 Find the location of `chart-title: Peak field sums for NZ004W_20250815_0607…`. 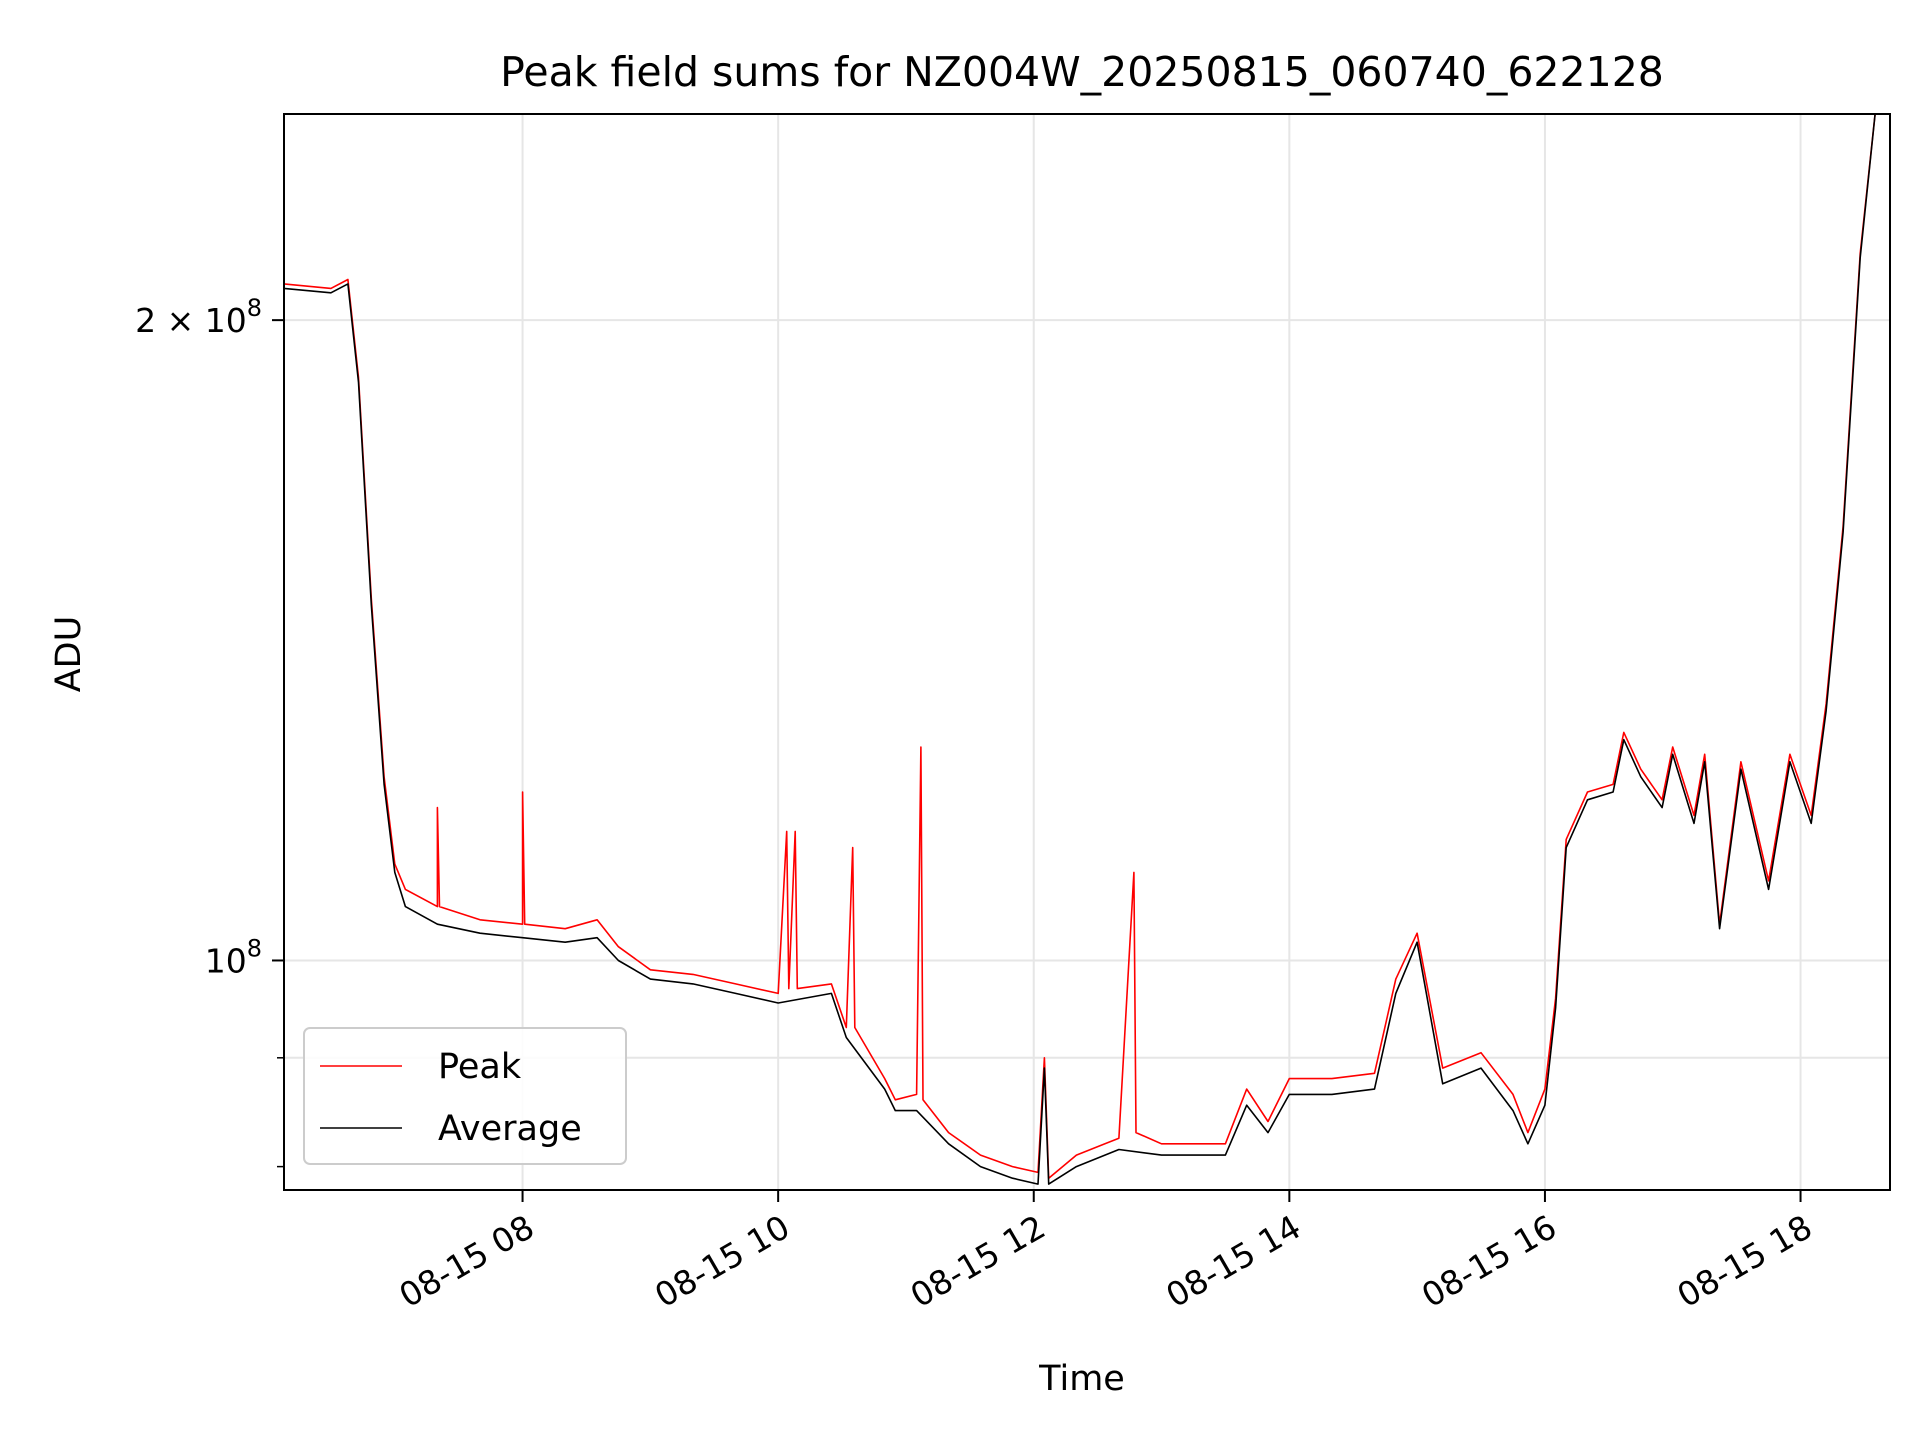

chart-title: Peak field sums for NZ004W_20250815_0607… is located at coordinates (1082, 72).